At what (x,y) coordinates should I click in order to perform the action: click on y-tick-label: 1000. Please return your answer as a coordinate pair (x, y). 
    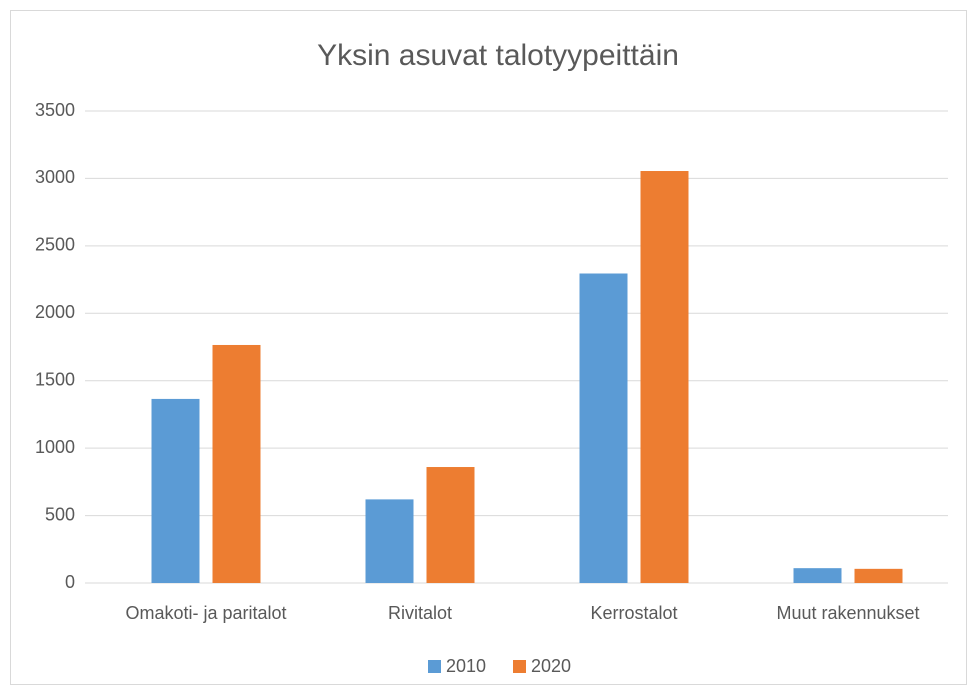
    Looking at the image, I should click on (55, 447).